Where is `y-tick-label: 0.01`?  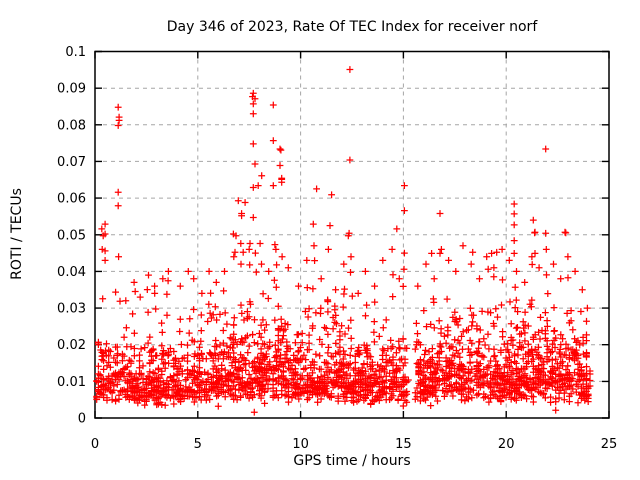
y-tick-label: 0.01 is located at coordinates (71, 382).